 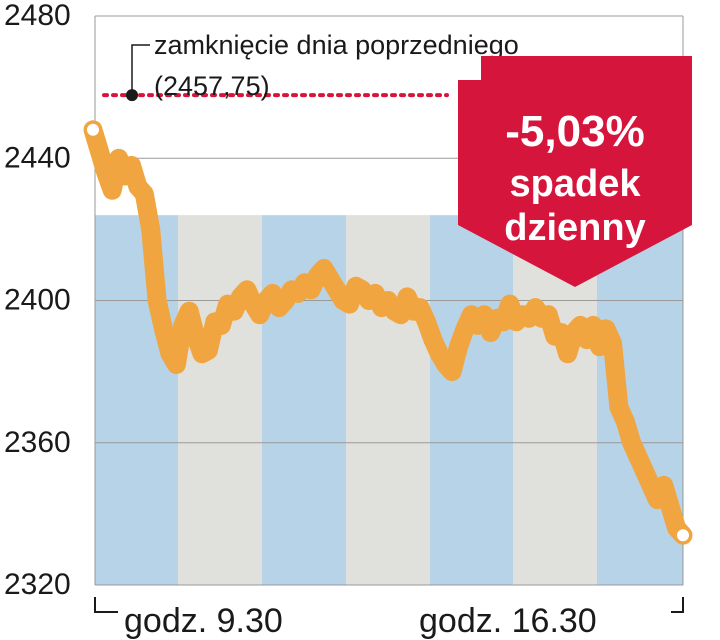 I want to click on badge-line-2: dzienny, so click(x=574, y=228).